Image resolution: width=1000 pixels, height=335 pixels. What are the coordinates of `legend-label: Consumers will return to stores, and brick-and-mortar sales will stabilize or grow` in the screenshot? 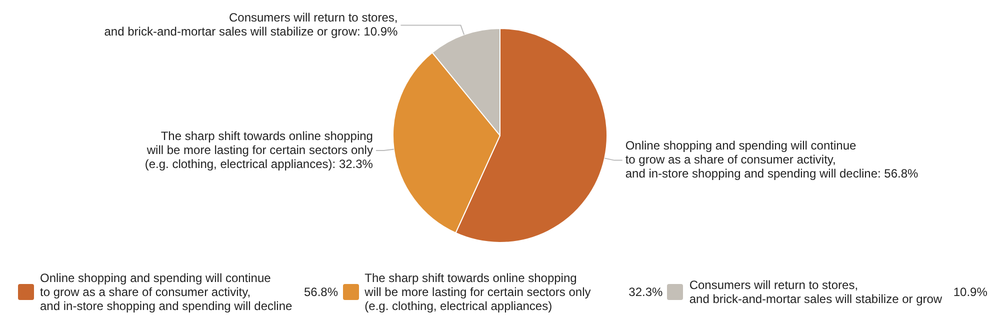 It's located at (816, 292).